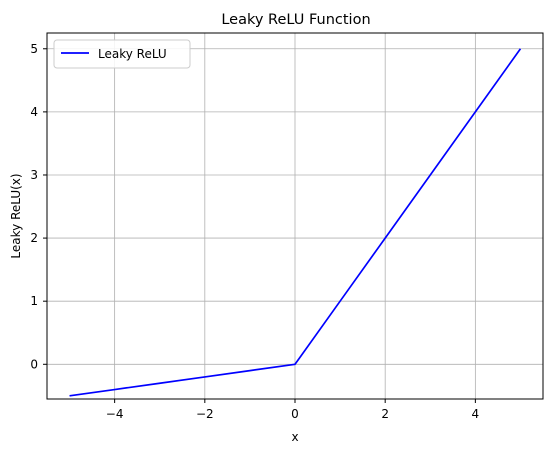 The height and width of the screenshot is (455, 554). Describe the element at coordinates (295, 20) in the screenshot. I see `chart-title: Leaky ReLU Function` at that location.